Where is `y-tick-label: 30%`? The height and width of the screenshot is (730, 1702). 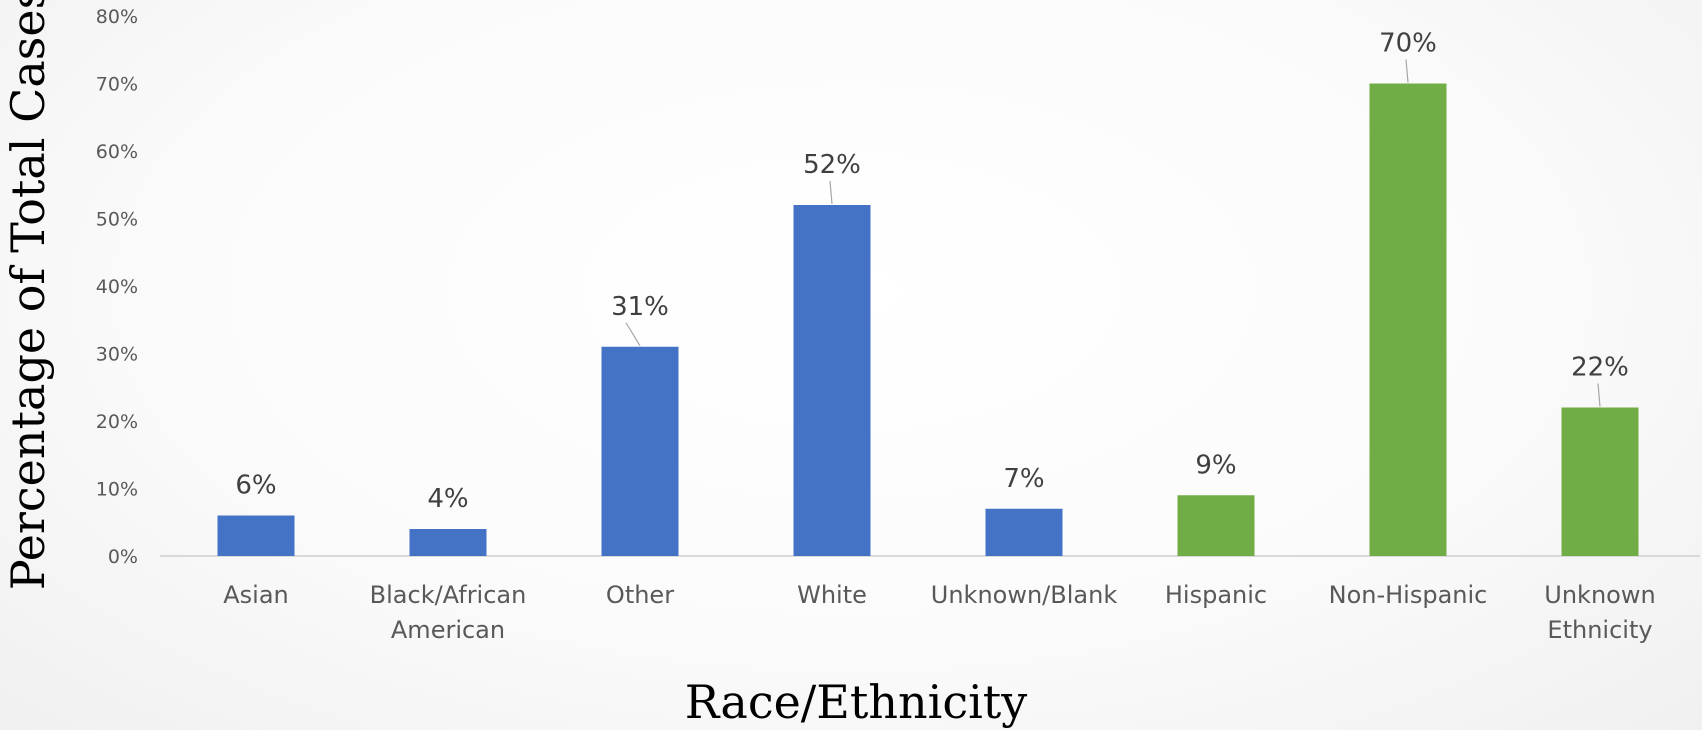
y-tick-label: 30% is located at coordinates (117, 355).